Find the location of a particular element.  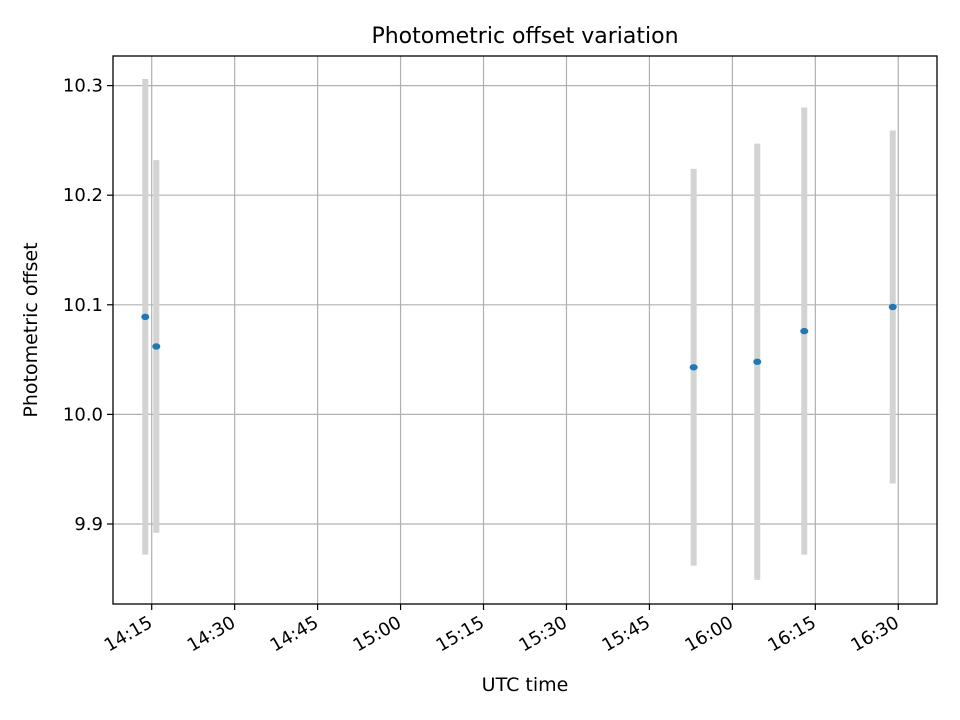

data-points is located at coordinates (519, 337).